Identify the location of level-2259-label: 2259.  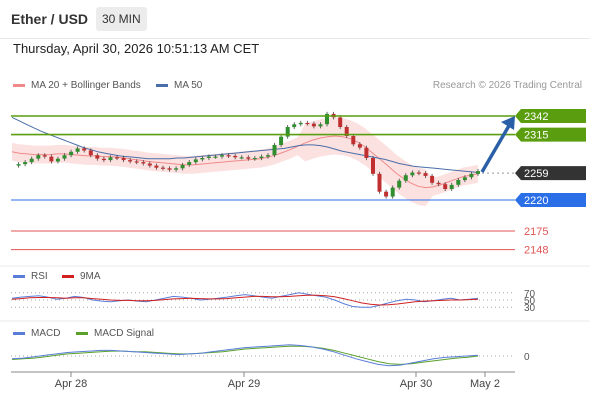
(536, 174).